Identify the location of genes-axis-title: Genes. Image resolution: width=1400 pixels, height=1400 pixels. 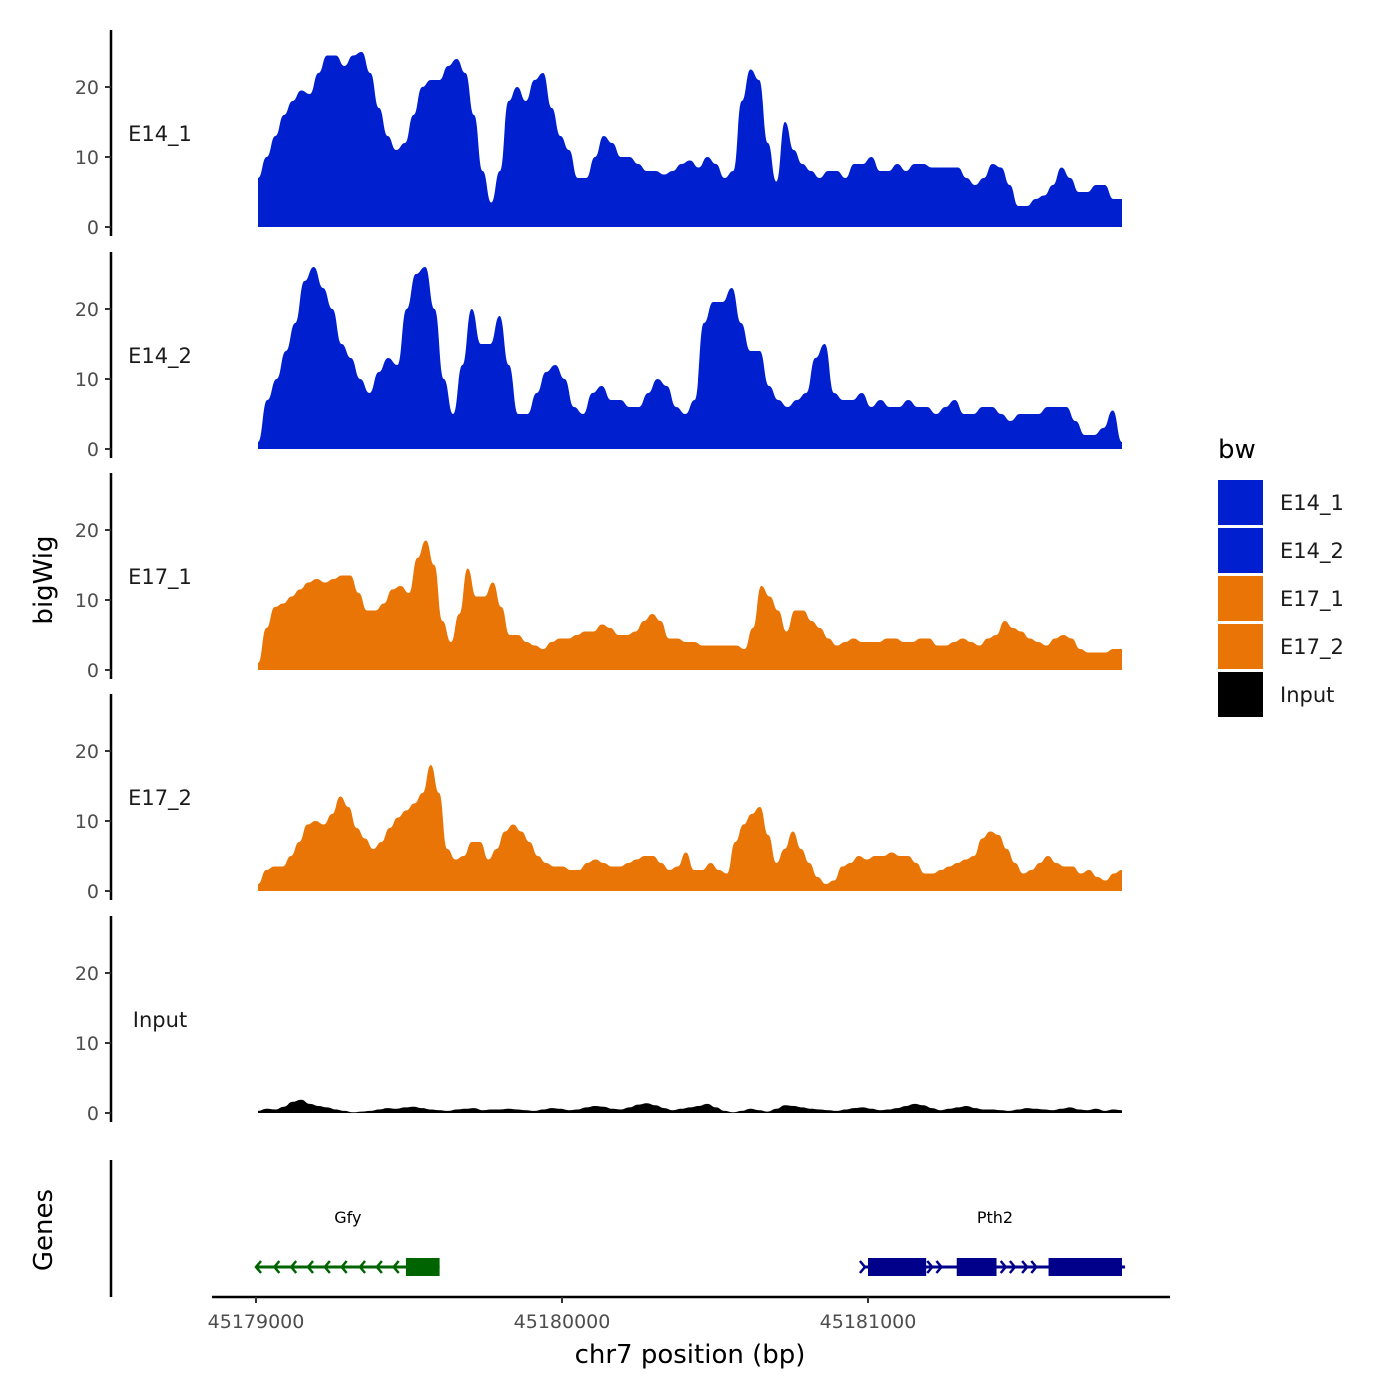
(44, 1230).